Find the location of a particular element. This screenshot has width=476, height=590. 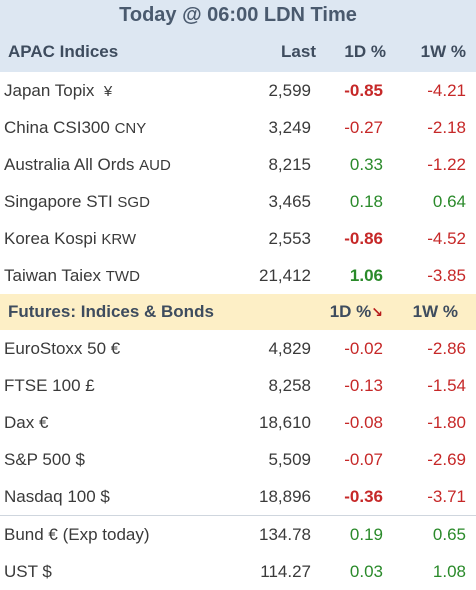

row-last: 3,465 is located at coordinates (289, 201).